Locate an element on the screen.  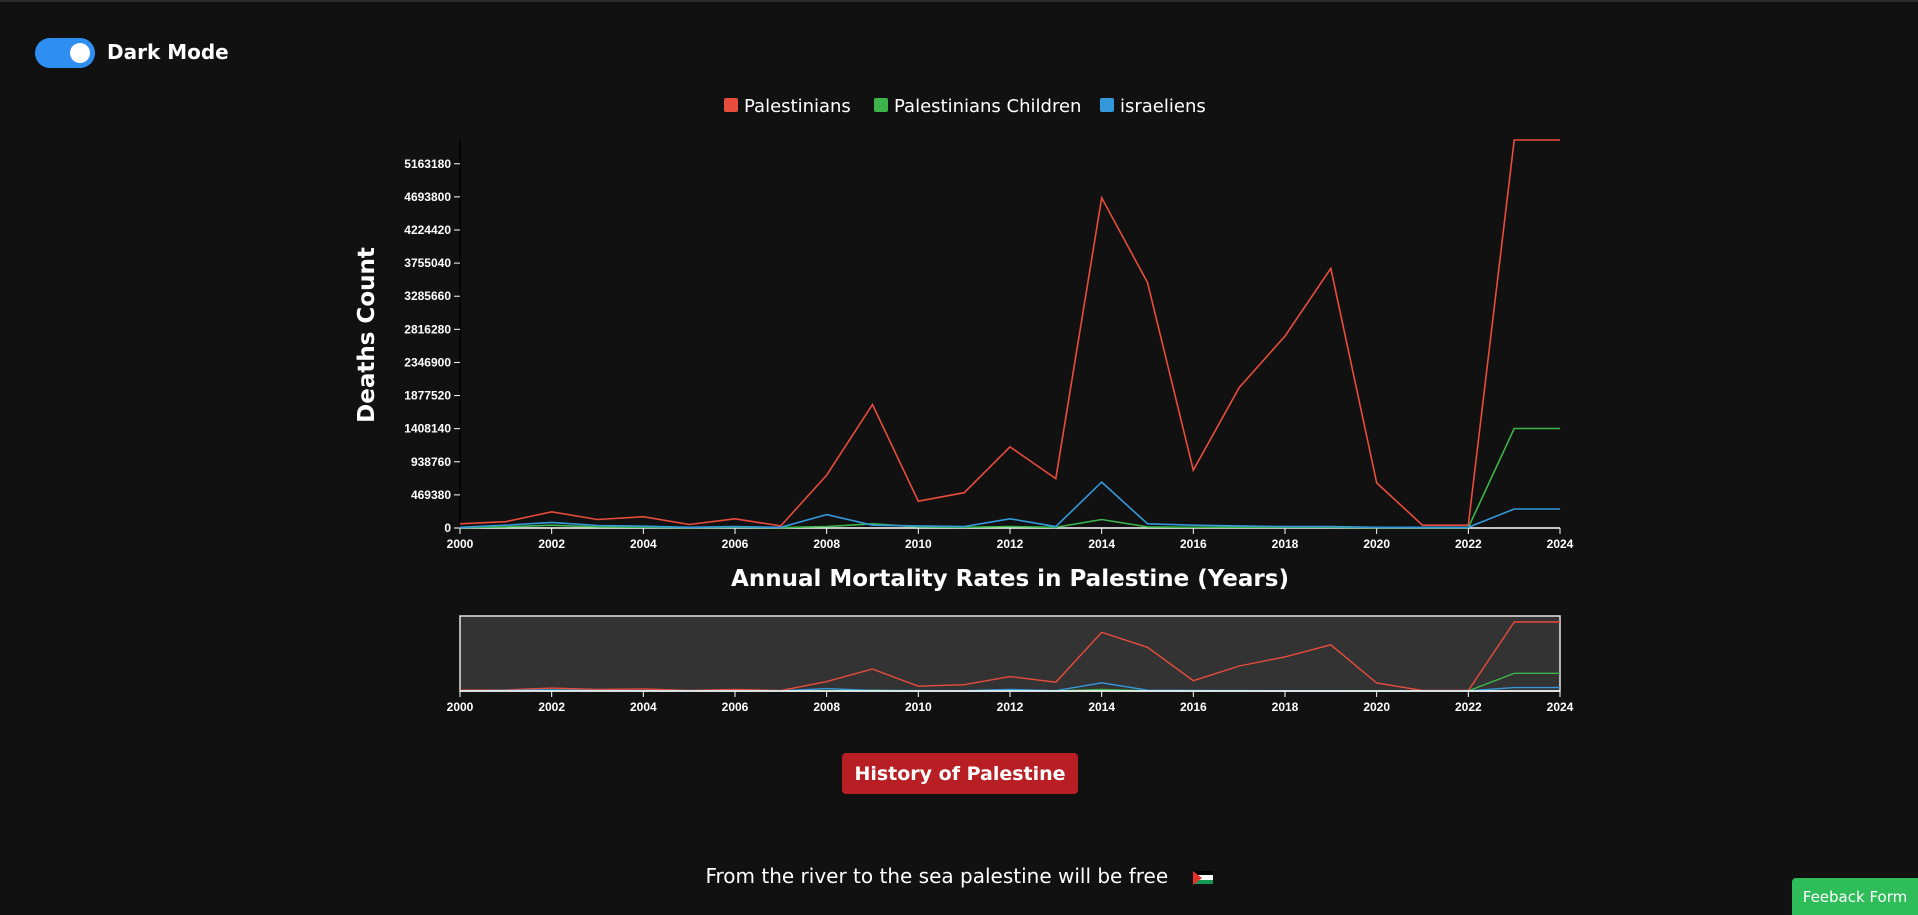
x-tick: 2024 is located at coordinates (1560, 539).